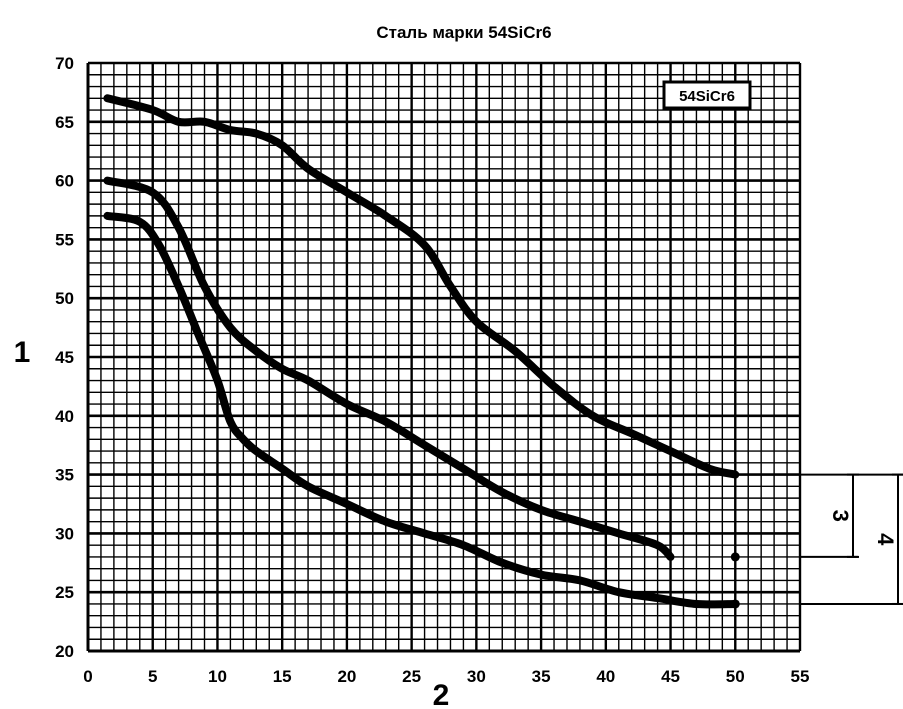 This screenshot has height=709, width=903. I want to click on y-tick-label: 45, so click(64, 357).